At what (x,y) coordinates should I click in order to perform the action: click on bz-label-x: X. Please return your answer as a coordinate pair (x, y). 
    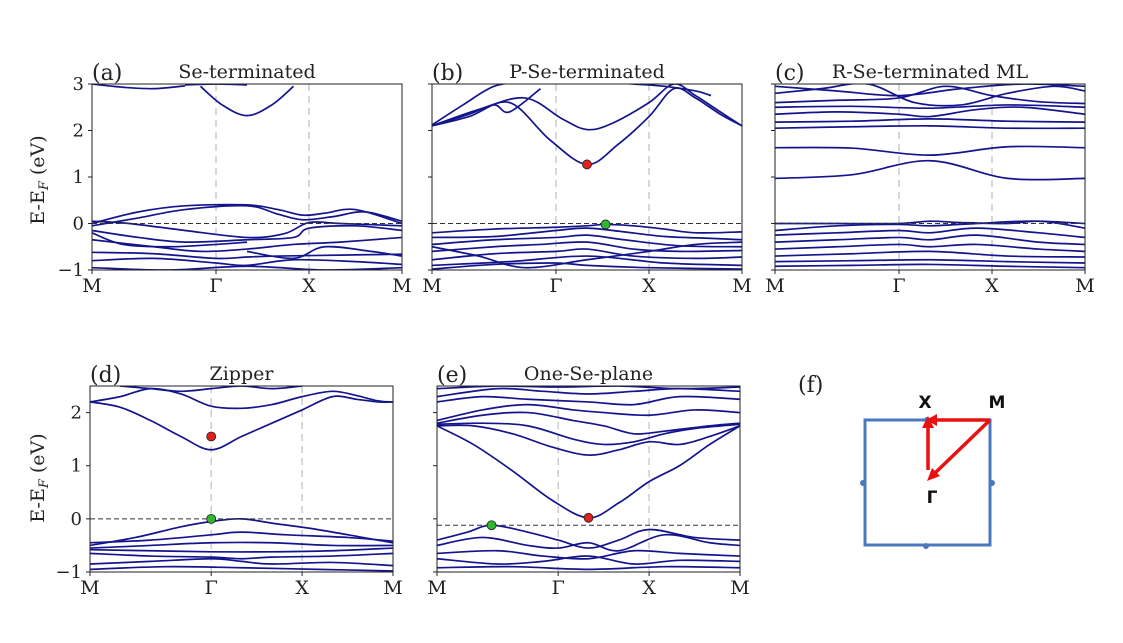
    Looking at the image, I should click on (924, 403).